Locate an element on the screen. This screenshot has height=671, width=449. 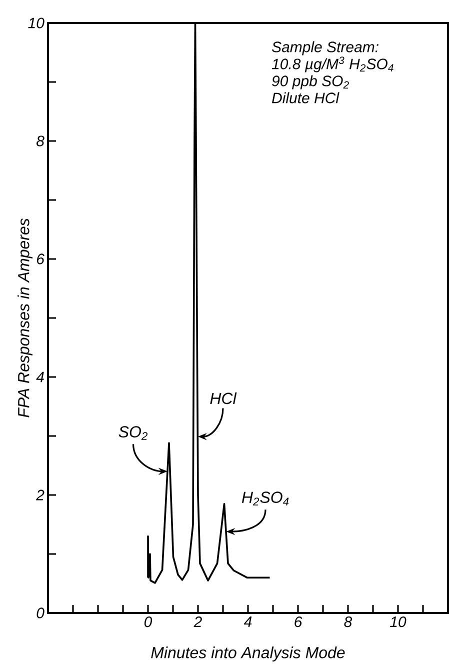
x-tick-label: 0 is located at coordinates (148, 622).